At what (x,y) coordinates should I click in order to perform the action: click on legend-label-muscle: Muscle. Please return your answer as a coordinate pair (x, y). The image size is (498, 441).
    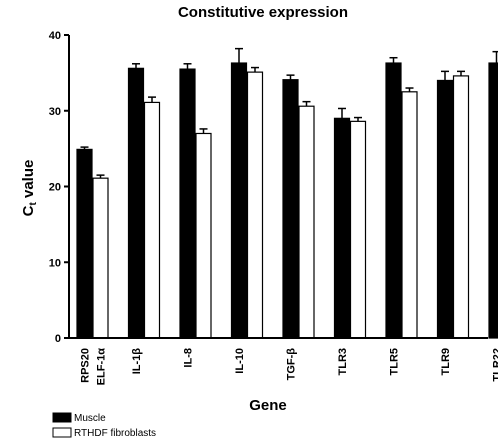
    Looking at the image, I should click on (90, 418).